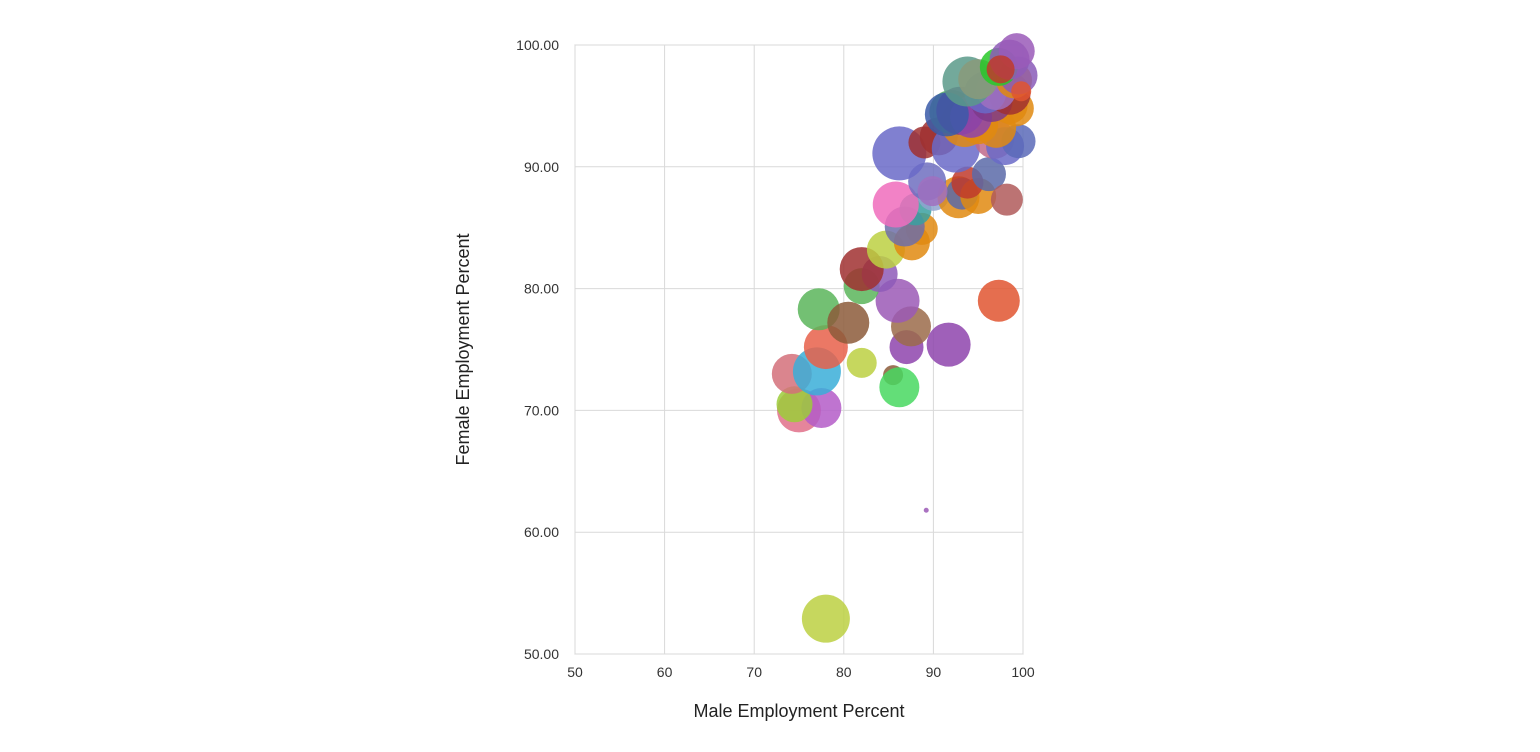 The image size is (1540, 752). Describe the element at coordinates (665, 672) in the screenshot. I see `x-tick-label: 60` at that location.